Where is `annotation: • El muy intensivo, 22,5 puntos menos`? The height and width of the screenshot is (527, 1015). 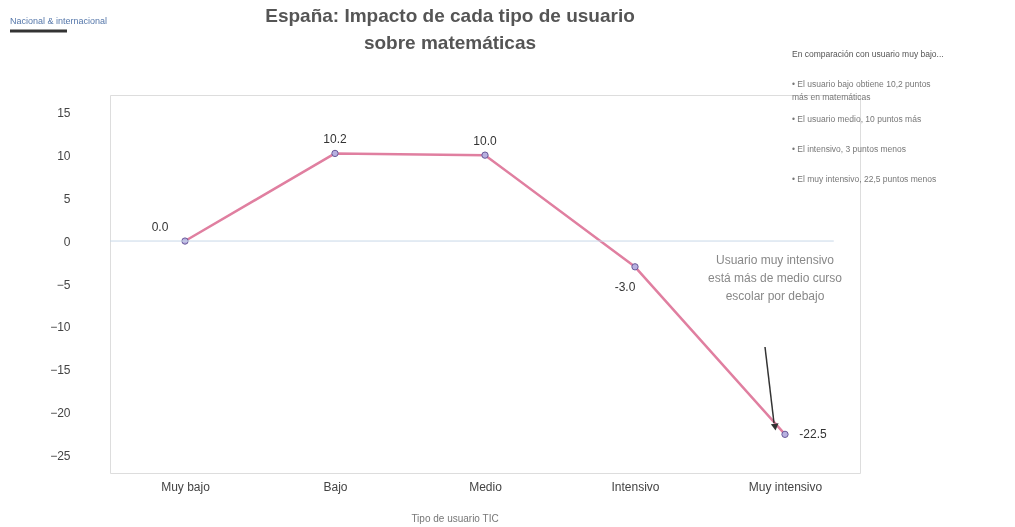
annotation: • El muy intensivo, 22,5 puntos menos is located at coordinates (864, 179).